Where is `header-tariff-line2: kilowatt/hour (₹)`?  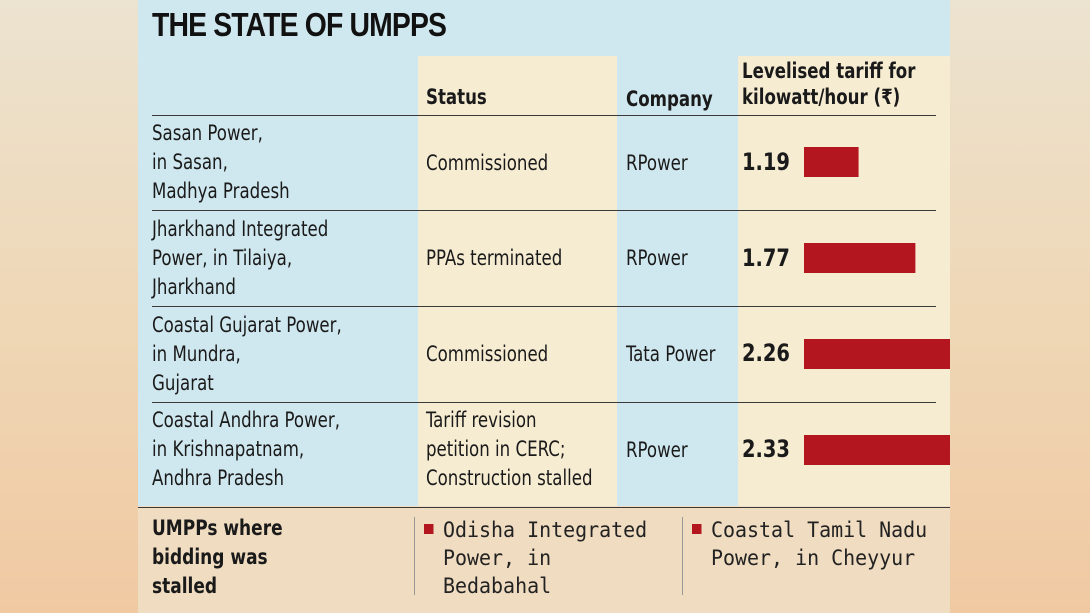
header-tariff-line2: kilowatt/hour (₹) is located at coordinates (821, 97).